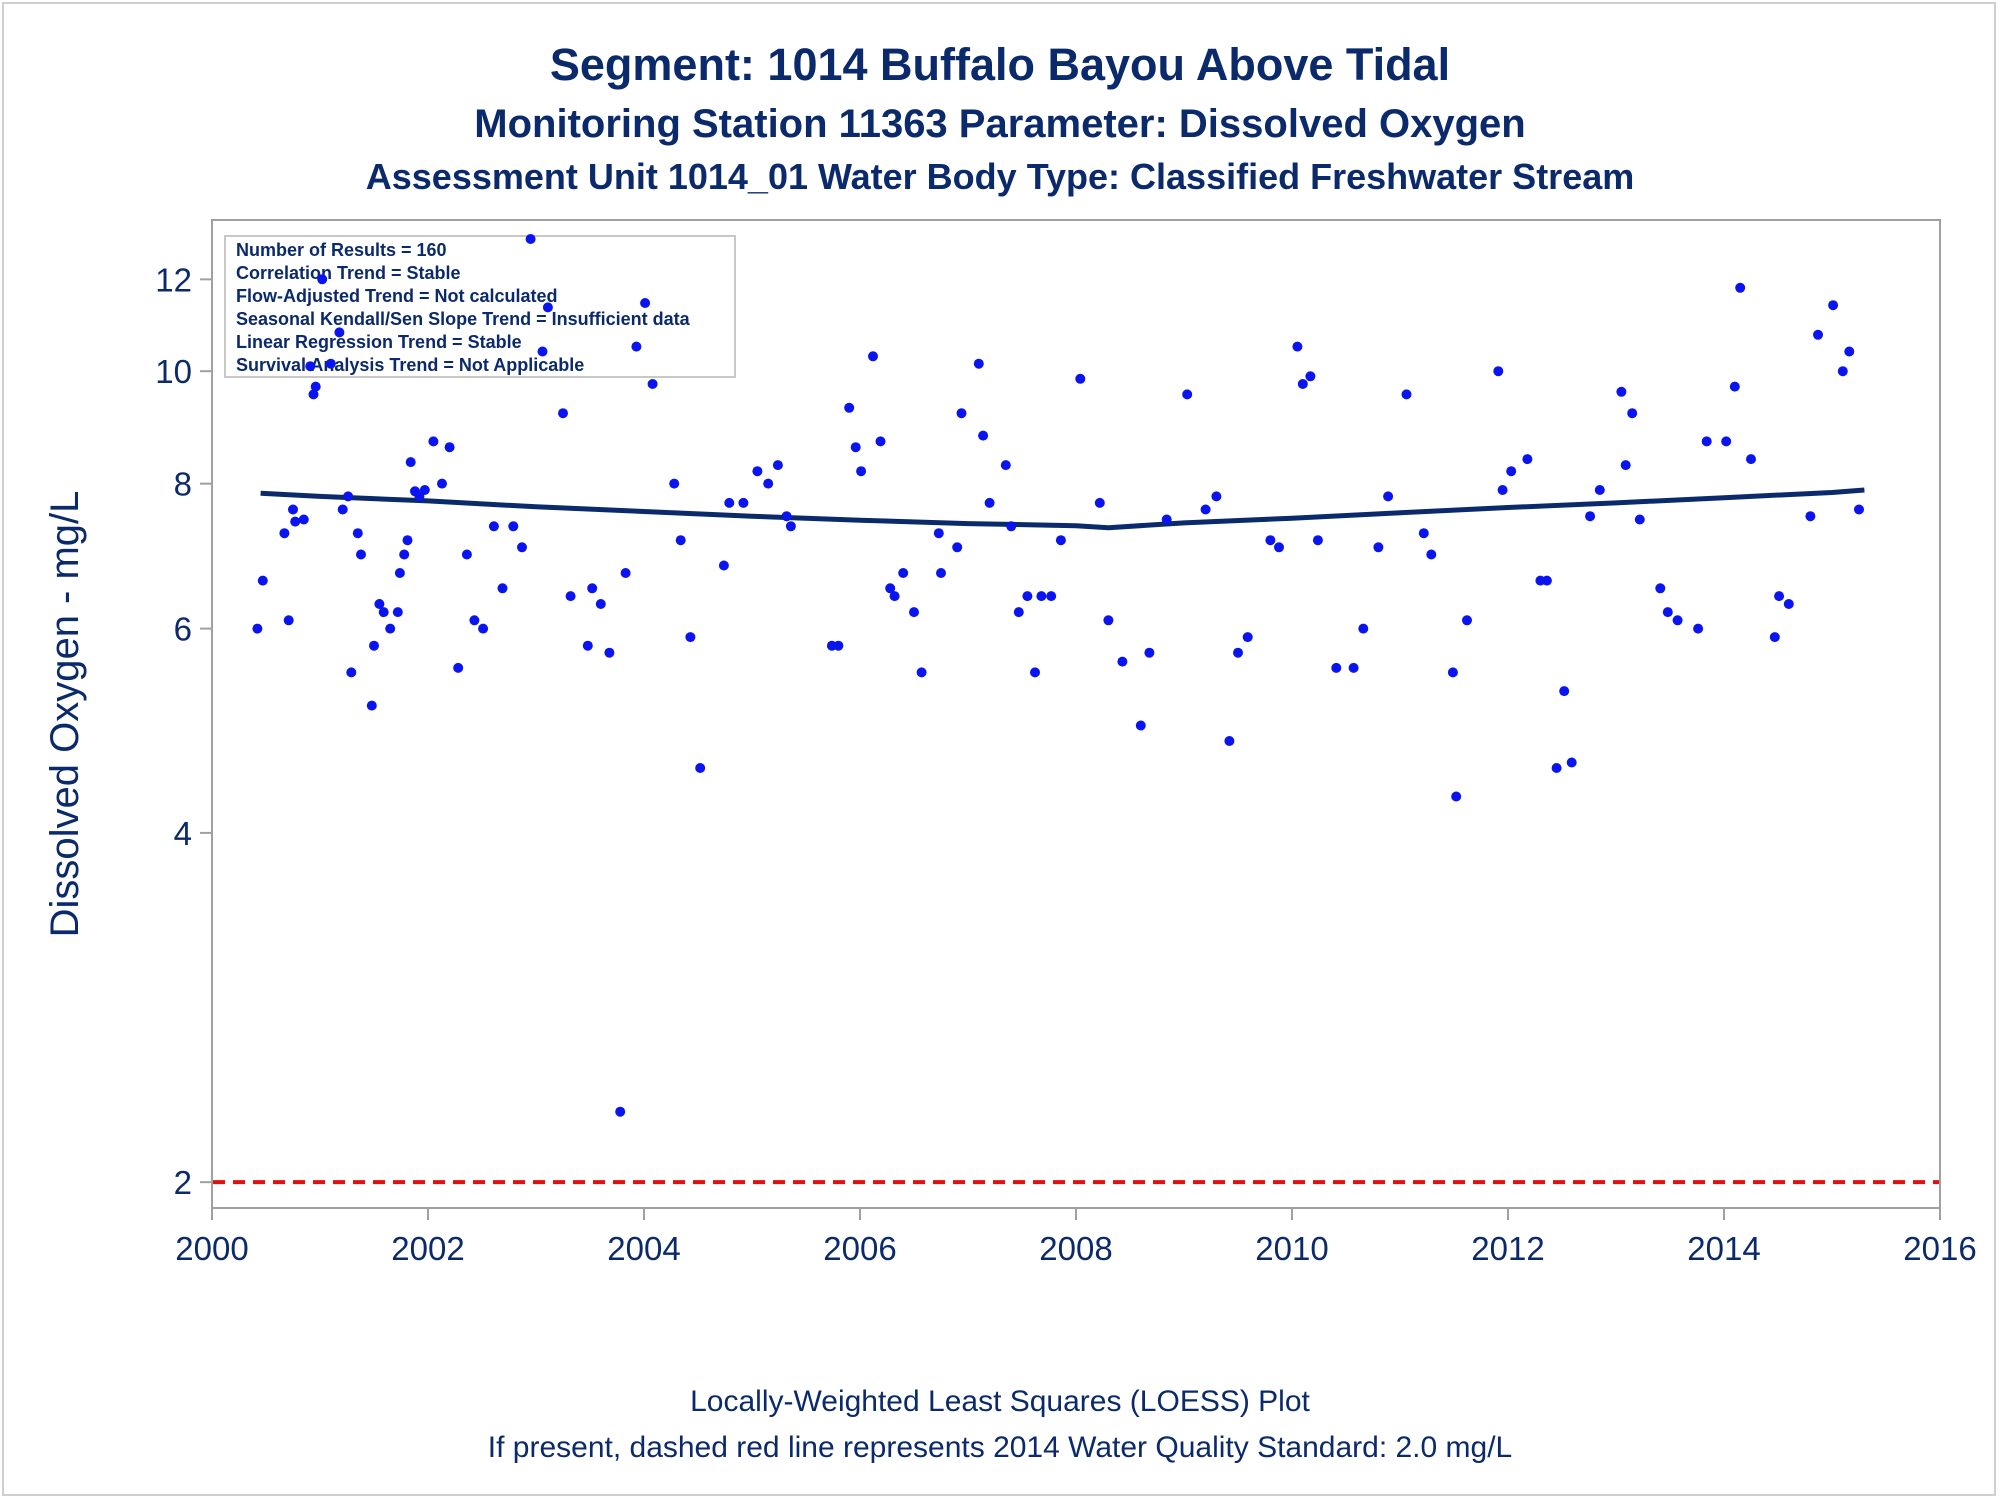 The height and width of the screenshot is (1500, 2000). Describe the element at coordinates (183, 731) in the screenshot. I see `y-axis: 2 4 6 8 10 12` at that location.